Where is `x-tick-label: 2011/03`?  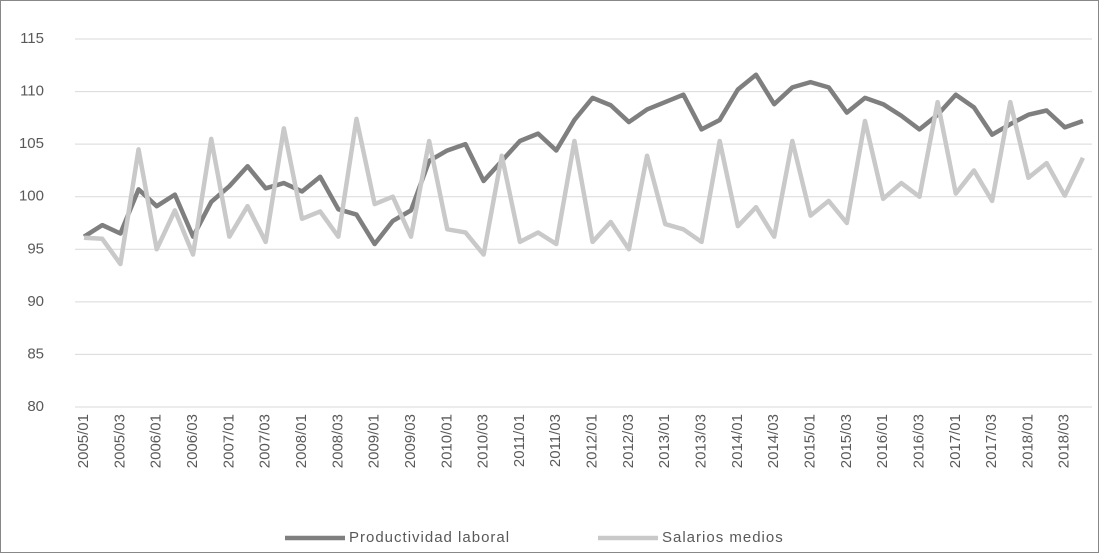
x-tick-label: 2011/03 is located at coordinates (555, 440).